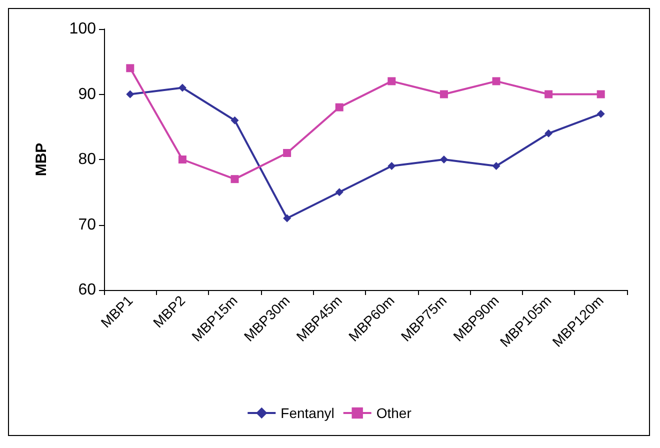  I want to click on y-tick-label: 90, so click(87, 94).